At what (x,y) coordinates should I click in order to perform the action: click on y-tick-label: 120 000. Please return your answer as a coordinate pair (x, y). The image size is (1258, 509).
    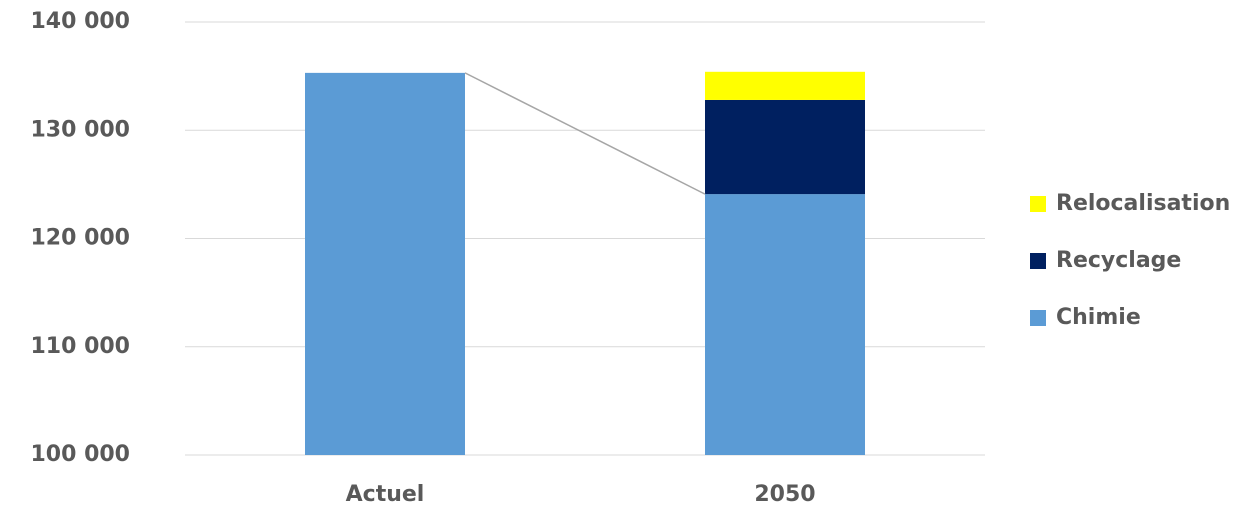
    Looking at the image, I should click on (80, 238).